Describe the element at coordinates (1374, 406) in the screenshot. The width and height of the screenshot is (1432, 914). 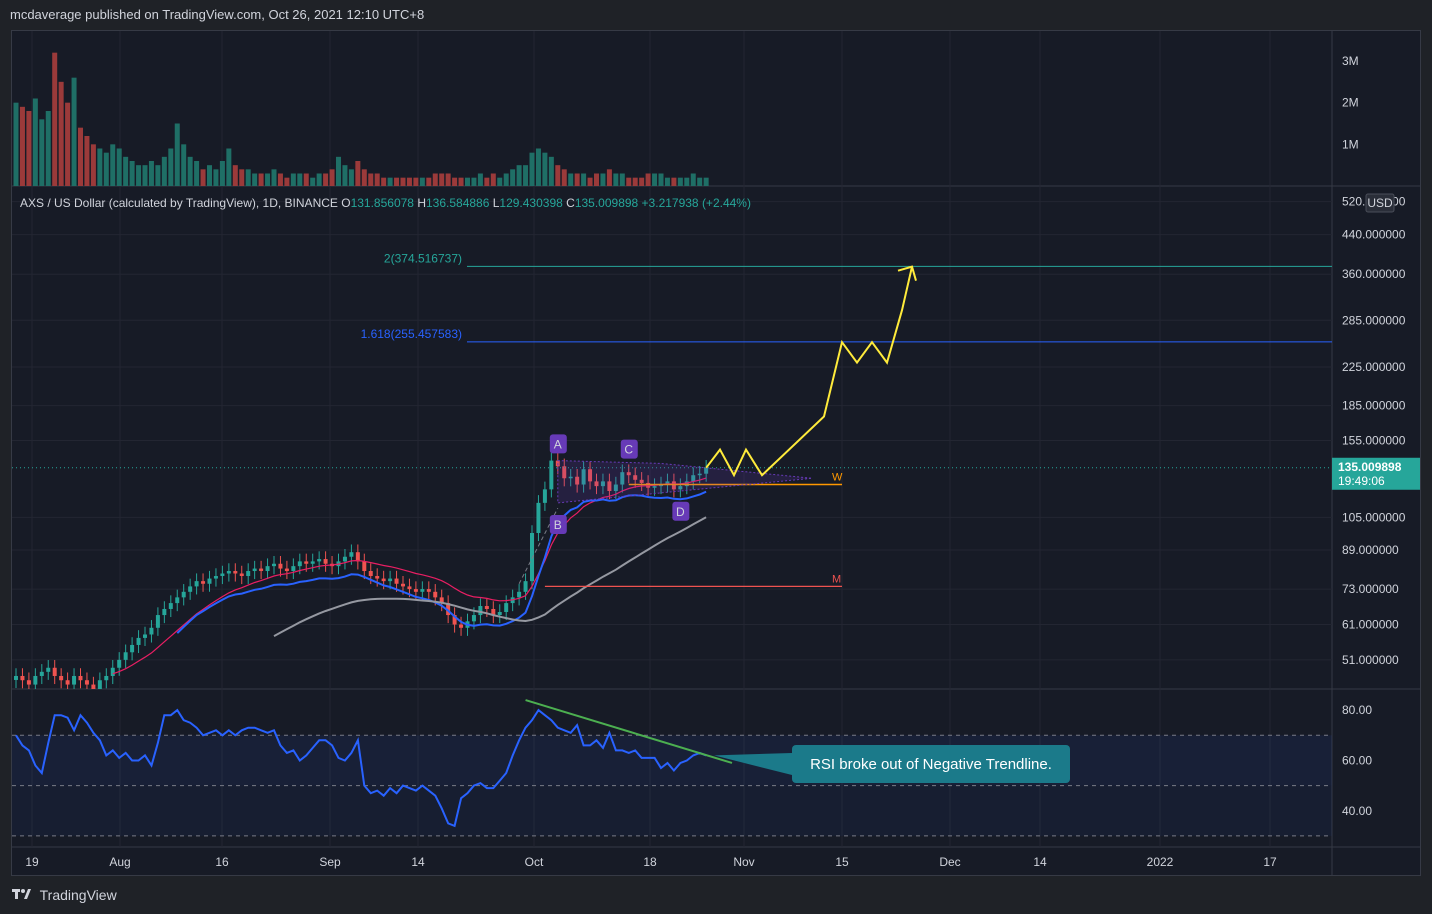
I see `price-tick-label: 185.000000` at that location.